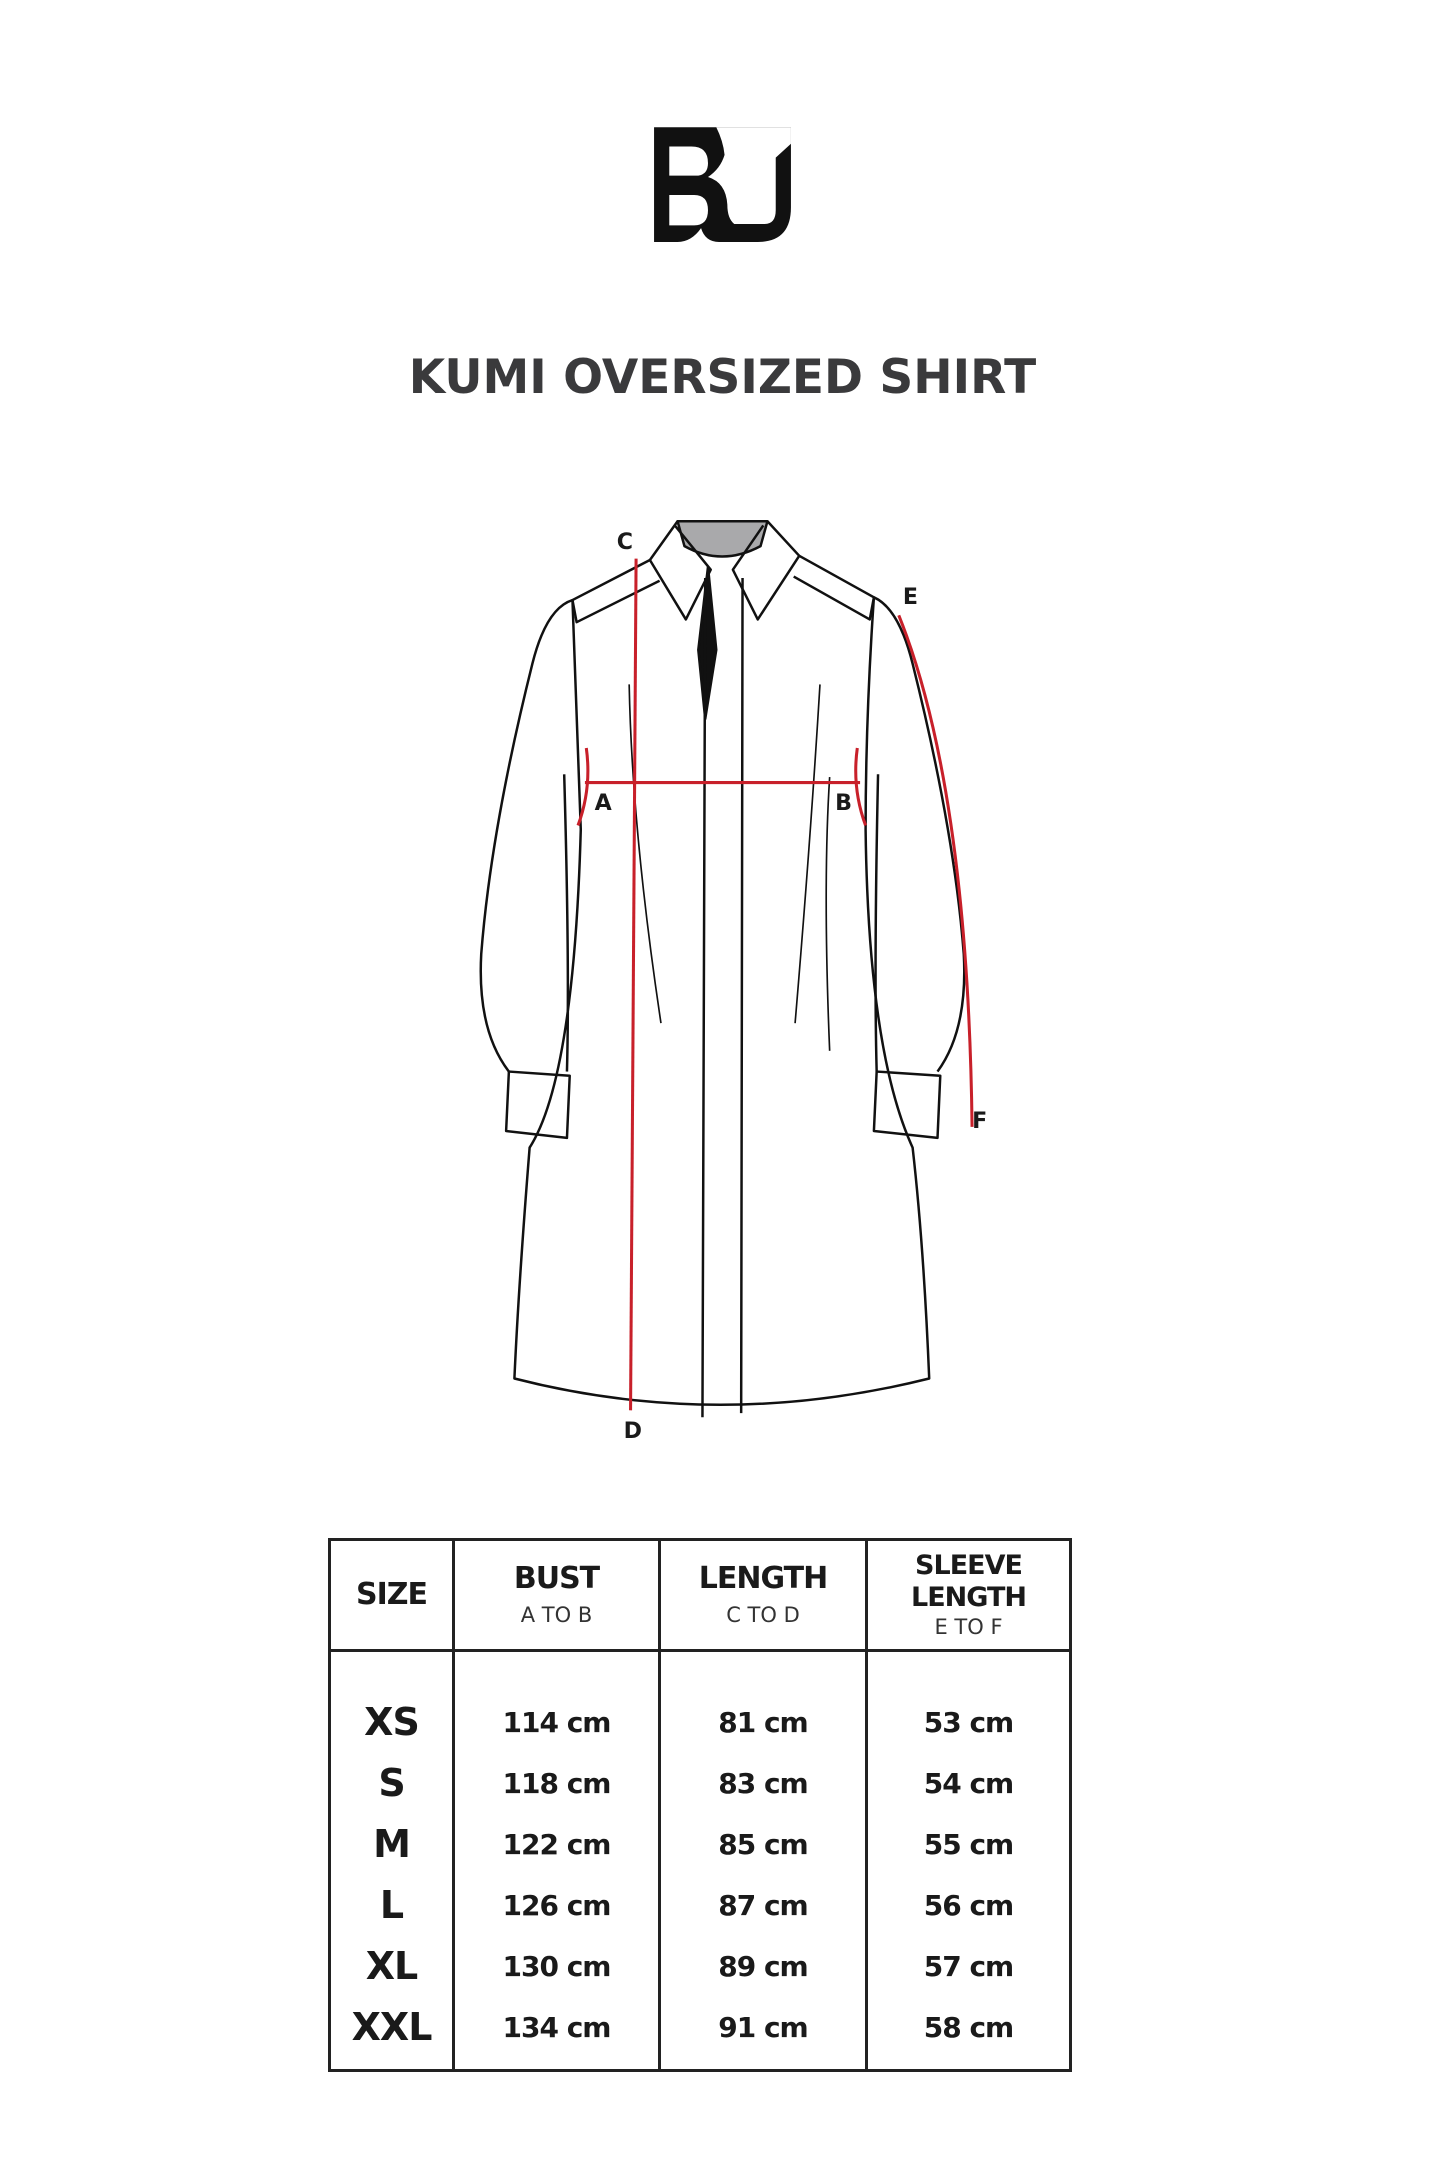  Describe the element at coordinates (979, 1121) in the screenshot. I see `label-f: F` at that location.